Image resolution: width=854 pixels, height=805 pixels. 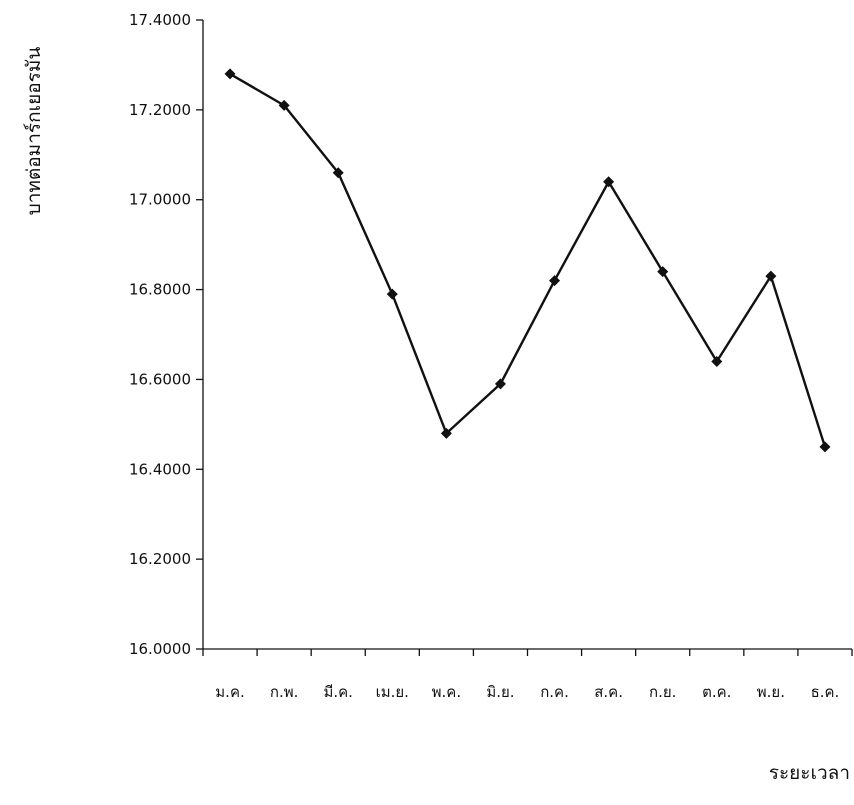 I want to click on x-axis-title: ระยะเวลา, so click(x=809, y=773).